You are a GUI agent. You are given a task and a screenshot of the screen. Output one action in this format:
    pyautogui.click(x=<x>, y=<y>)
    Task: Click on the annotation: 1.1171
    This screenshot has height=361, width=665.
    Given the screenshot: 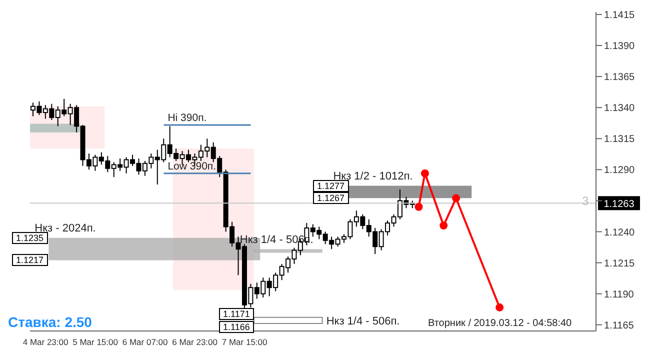 What is the action you would take?
    pyautogui.click(x=236, y=314)
    